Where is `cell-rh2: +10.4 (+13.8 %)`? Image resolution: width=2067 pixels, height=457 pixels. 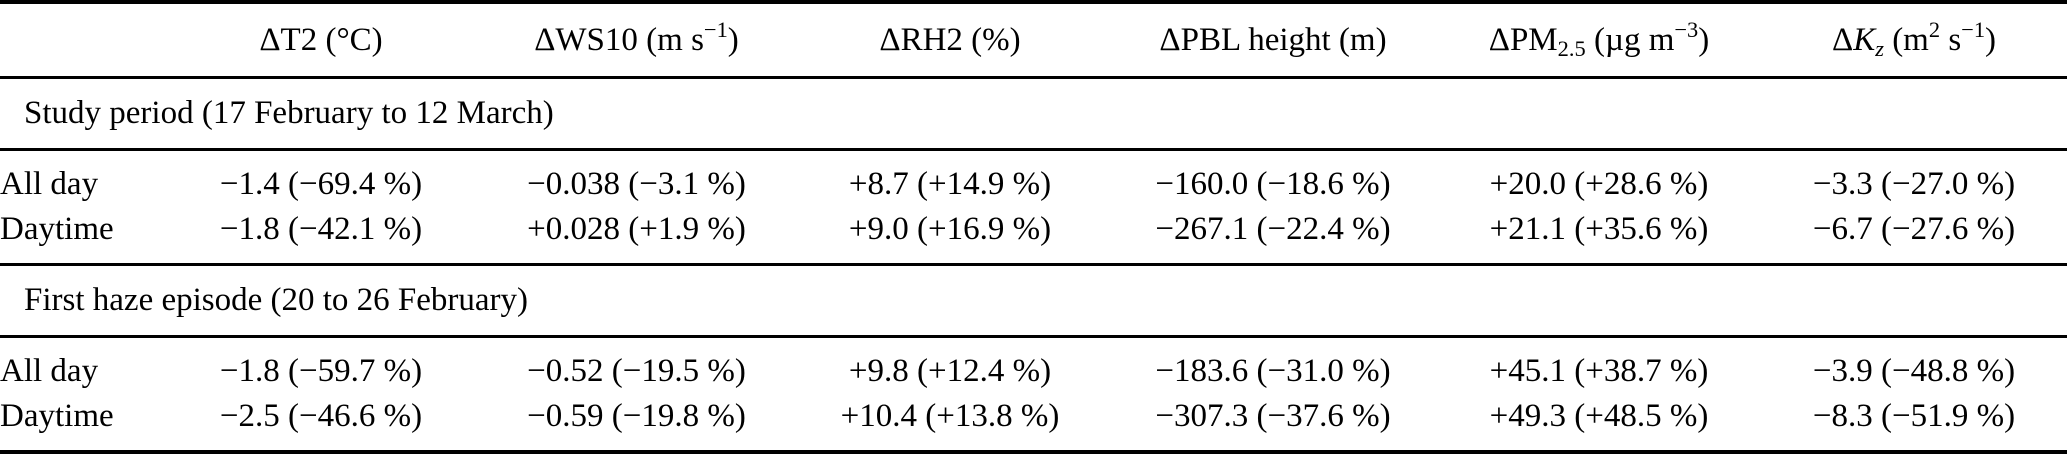
cell-rh2: +10.4 (+13.8 %) is located at coordinates (950, 416).